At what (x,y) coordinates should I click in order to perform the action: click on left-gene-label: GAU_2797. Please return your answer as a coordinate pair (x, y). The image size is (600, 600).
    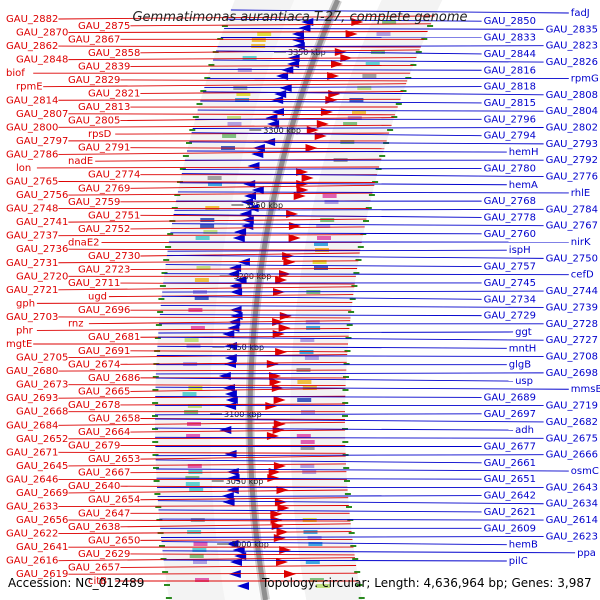
    Looking at the image, I should click on (42, 141).